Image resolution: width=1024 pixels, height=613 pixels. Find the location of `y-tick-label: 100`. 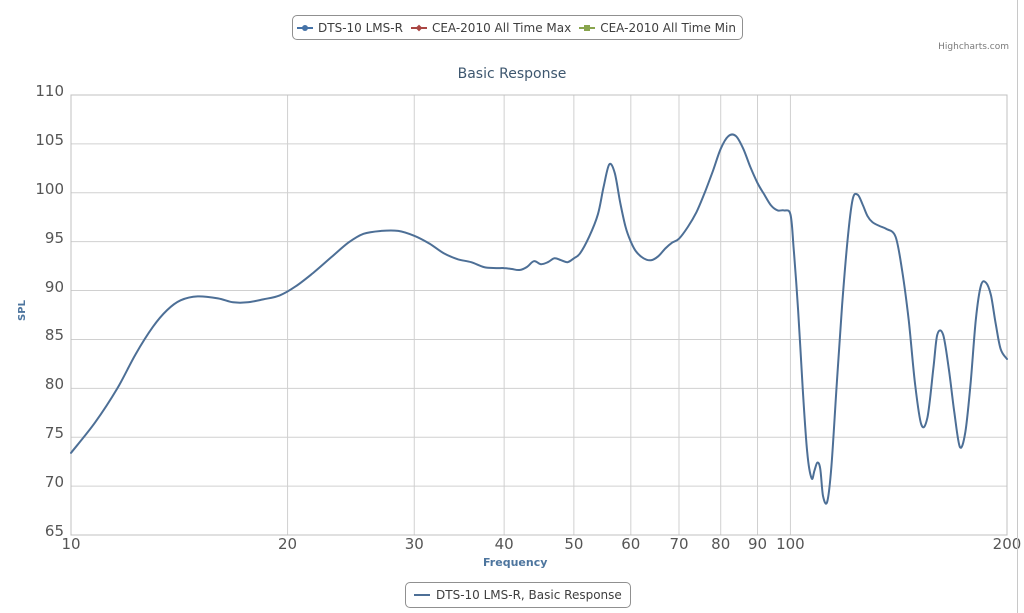

y-tick-label: 100 is located at coordinates (49, 188).